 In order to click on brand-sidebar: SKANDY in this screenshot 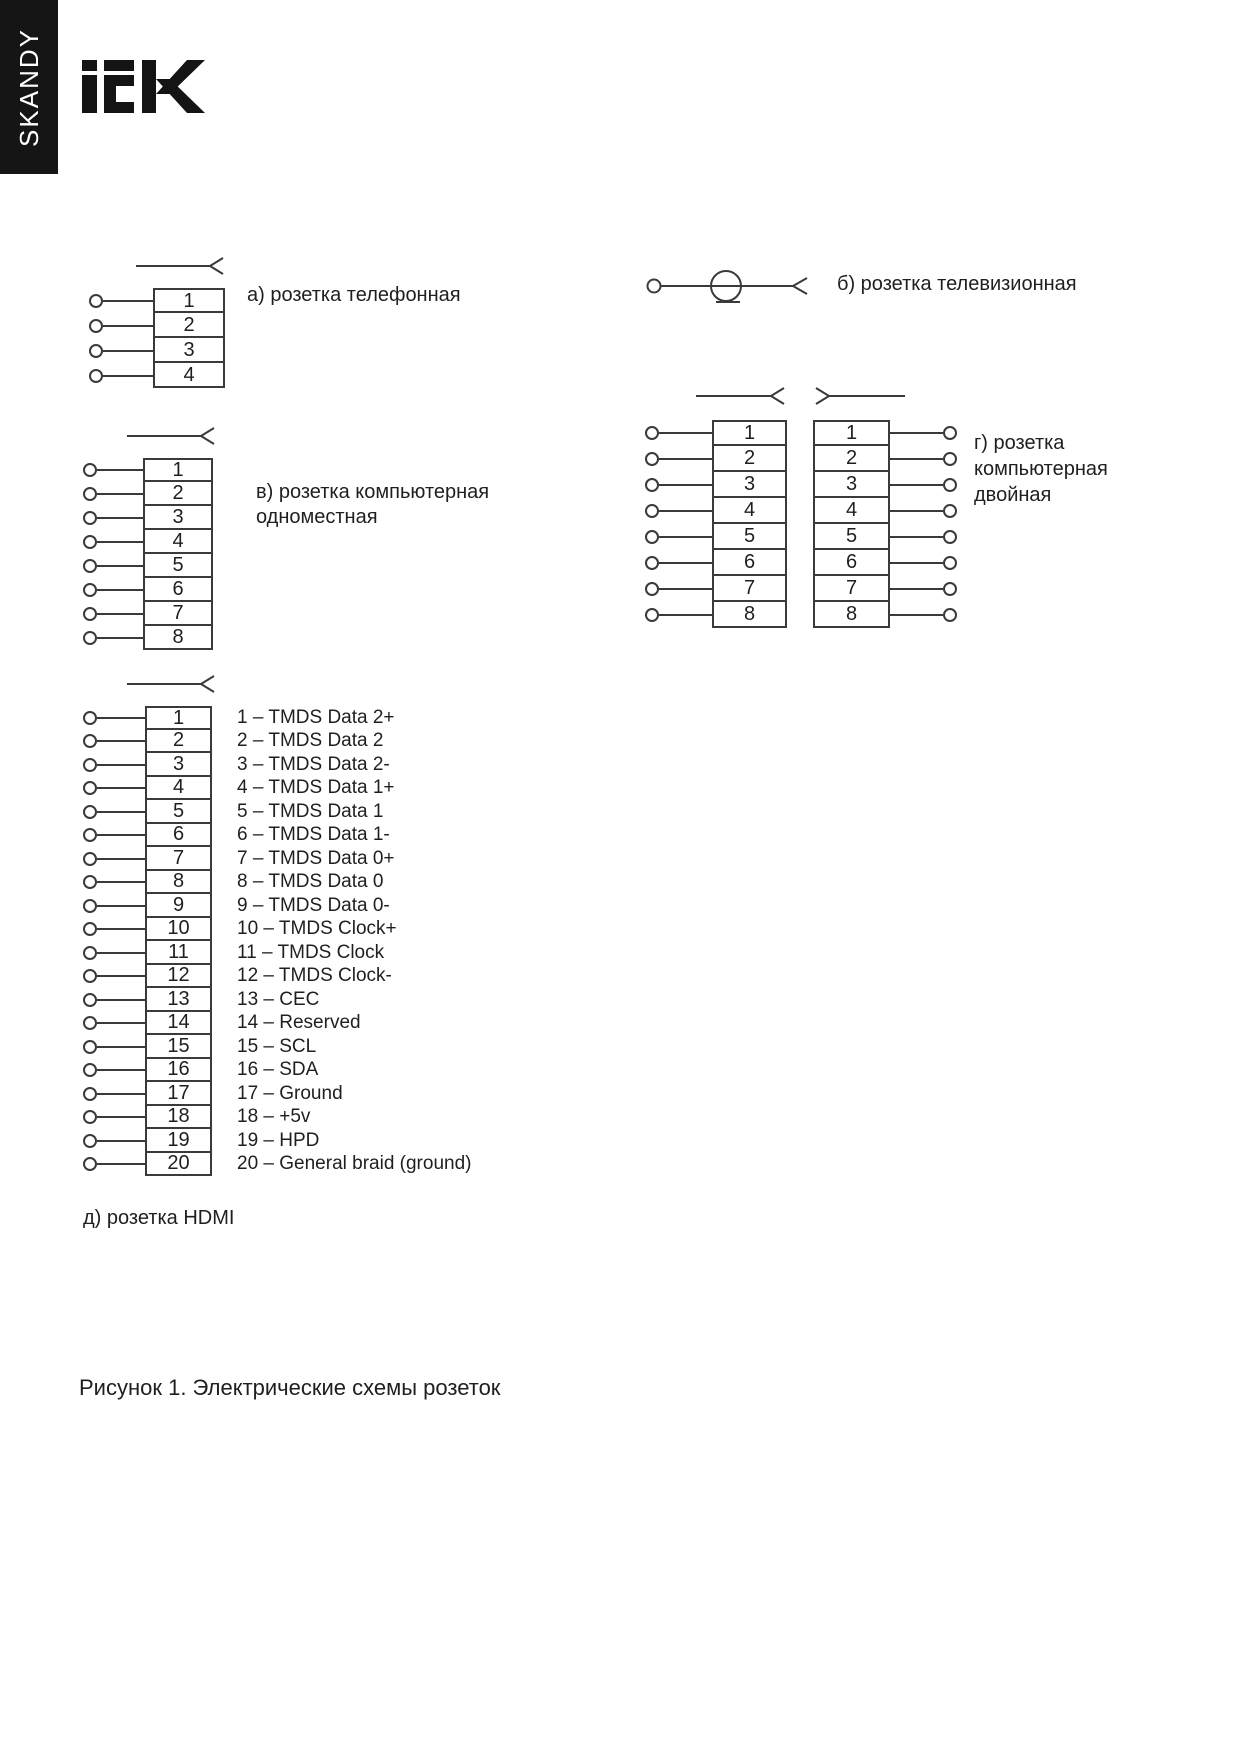, I will do `click(29, 87)`.